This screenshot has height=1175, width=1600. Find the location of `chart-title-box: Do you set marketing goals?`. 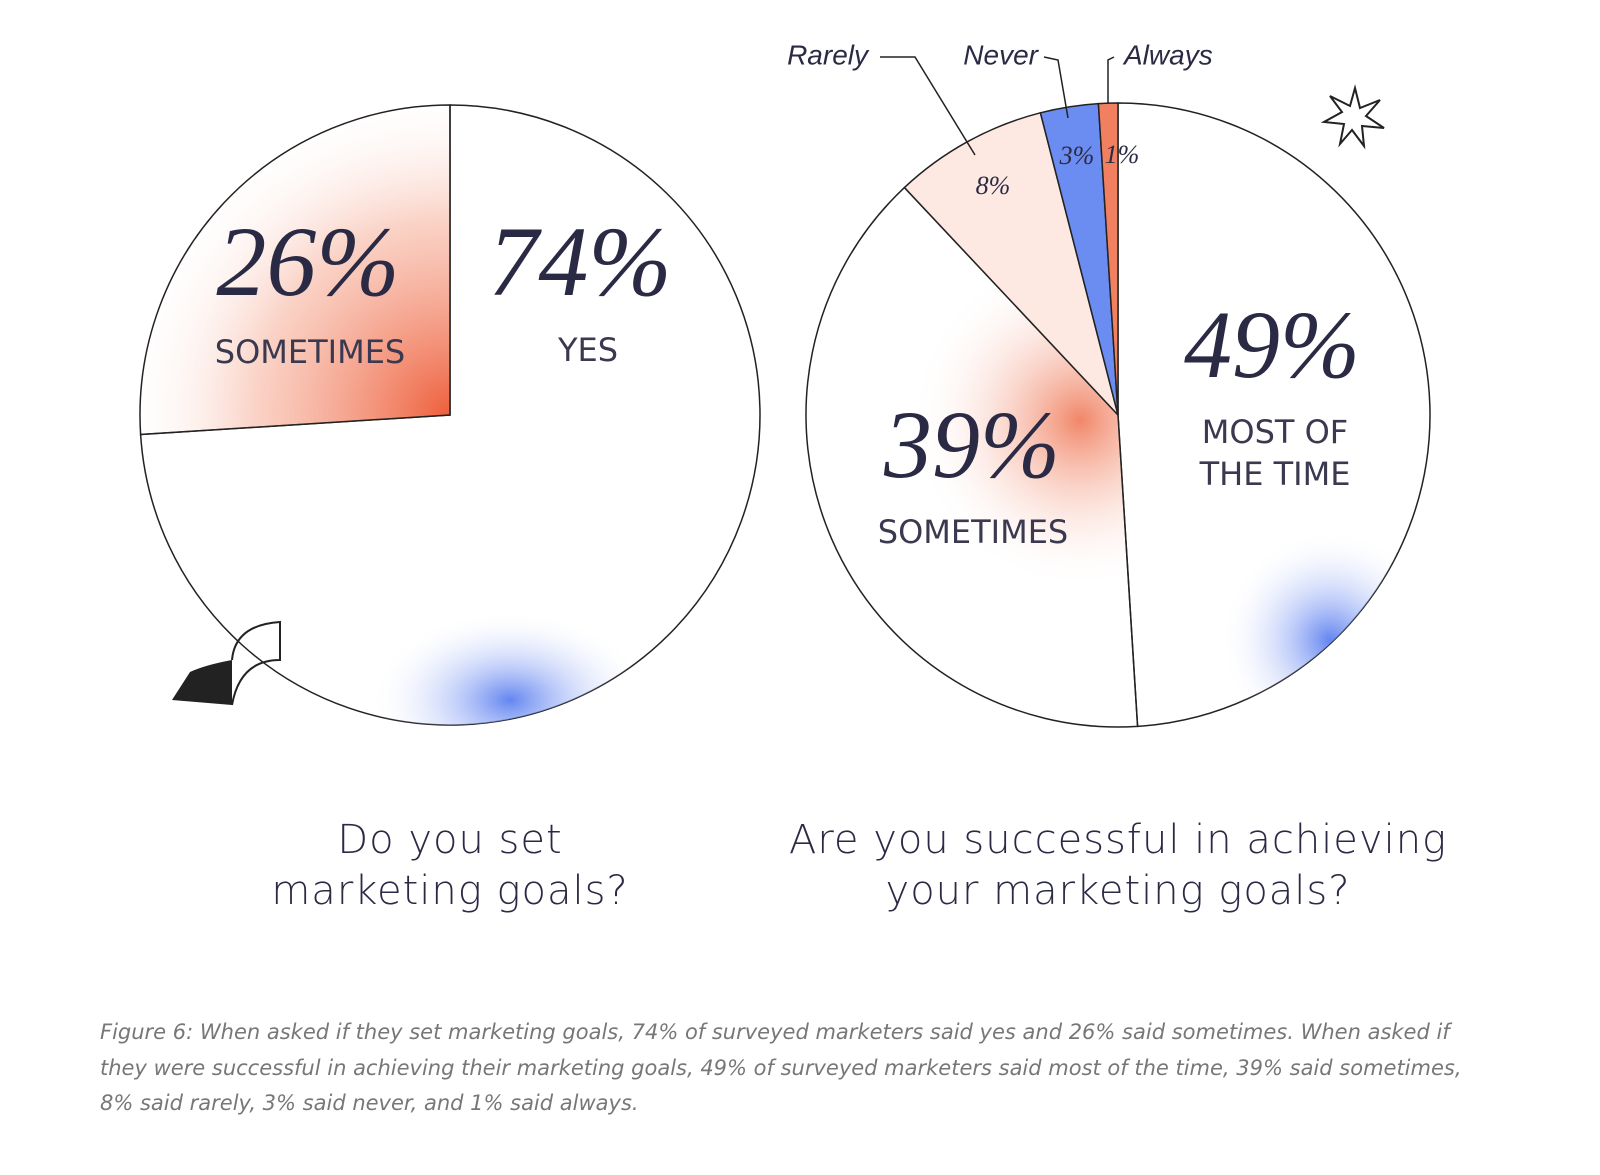

chart-title-box: Do you set marketing goals? is located at coordinates (450, 866).